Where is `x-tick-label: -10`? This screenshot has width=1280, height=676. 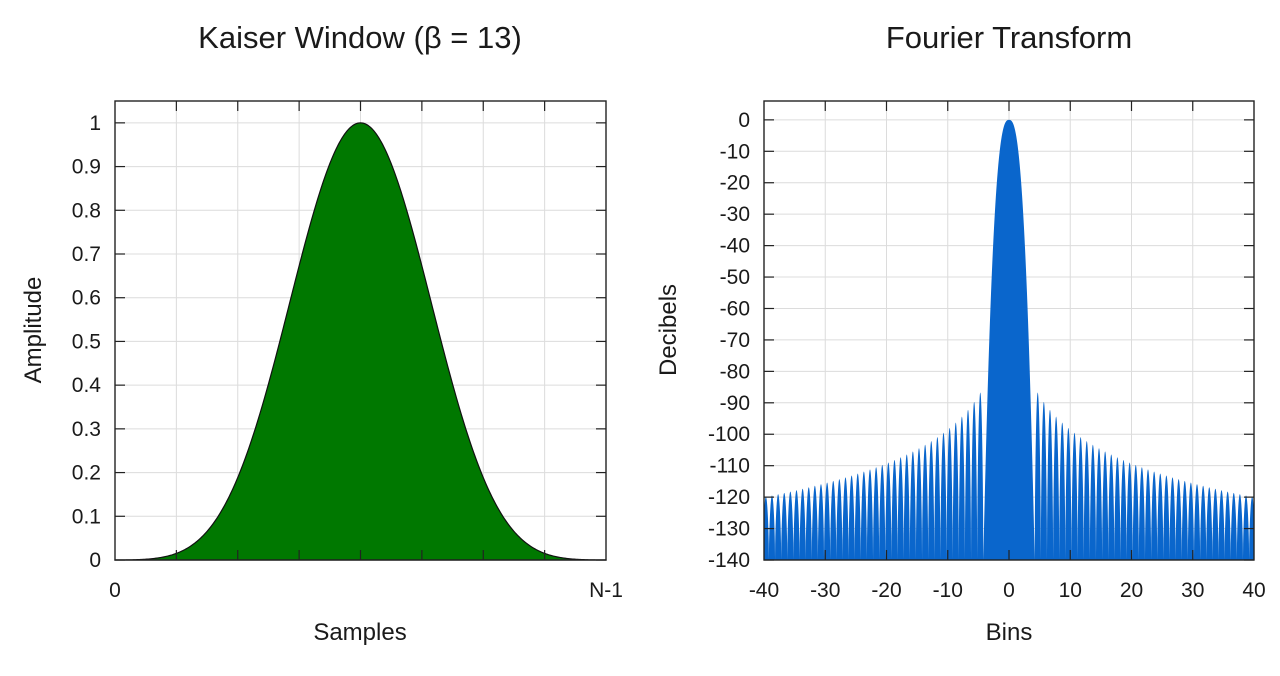 x-tick-label: -10 is located at coordinates (948, 590).